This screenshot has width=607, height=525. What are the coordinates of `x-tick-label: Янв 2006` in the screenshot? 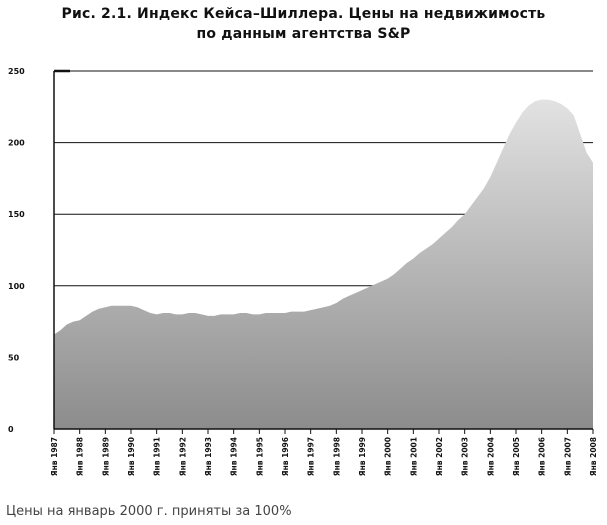 It's located at (542, 456).